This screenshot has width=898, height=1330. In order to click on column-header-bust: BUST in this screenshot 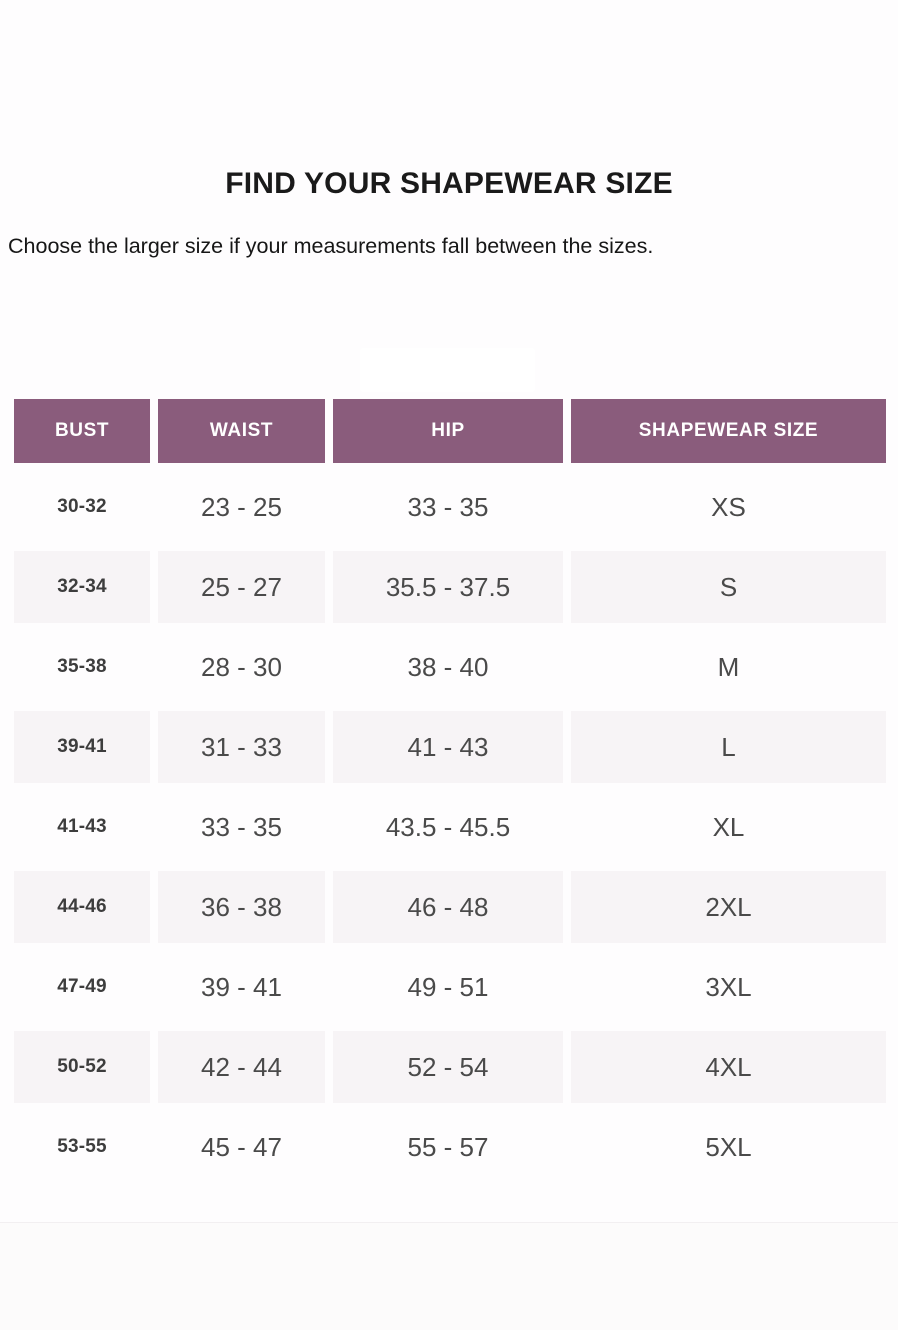, I will do `click(82, 431)`.